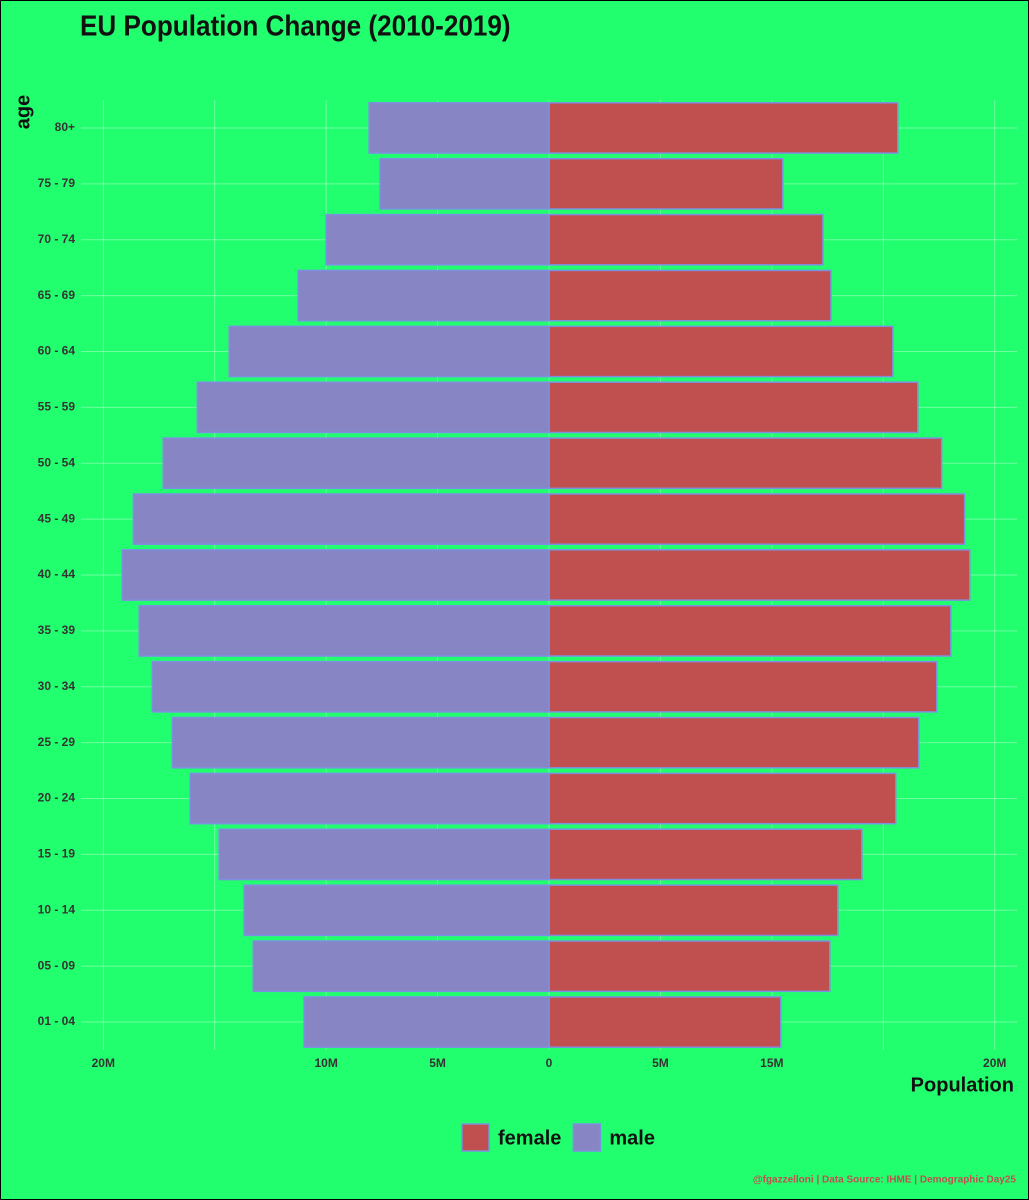 The image size is (1029, 1200). I want to click on legend-label: male, so click(632, 1138).